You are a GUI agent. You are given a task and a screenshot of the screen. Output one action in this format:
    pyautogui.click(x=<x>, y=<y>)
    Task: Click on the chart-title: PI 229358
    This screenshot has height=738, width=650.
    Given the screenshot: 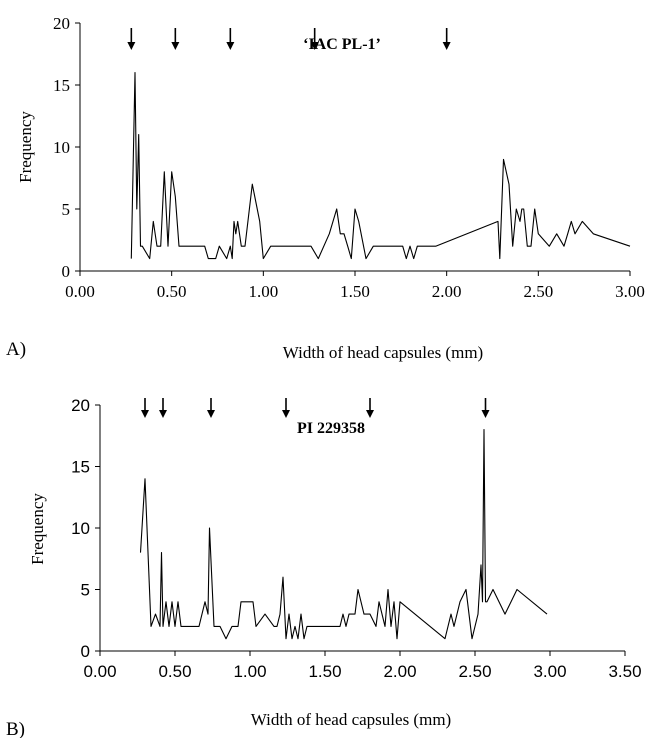 What is the action you would take?
    pyautogui.click(x=331, y=428)
    